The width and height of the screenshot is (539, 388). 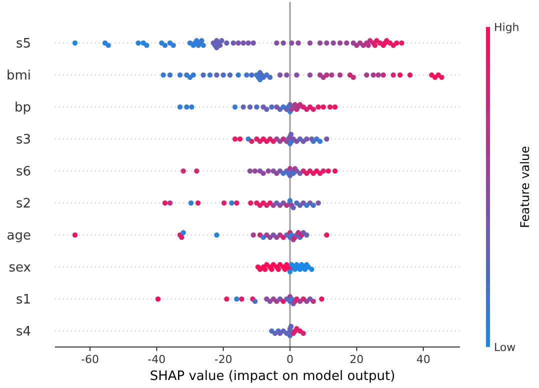 I want to click on y-tick-label: sex, so click(x=20, y=268).